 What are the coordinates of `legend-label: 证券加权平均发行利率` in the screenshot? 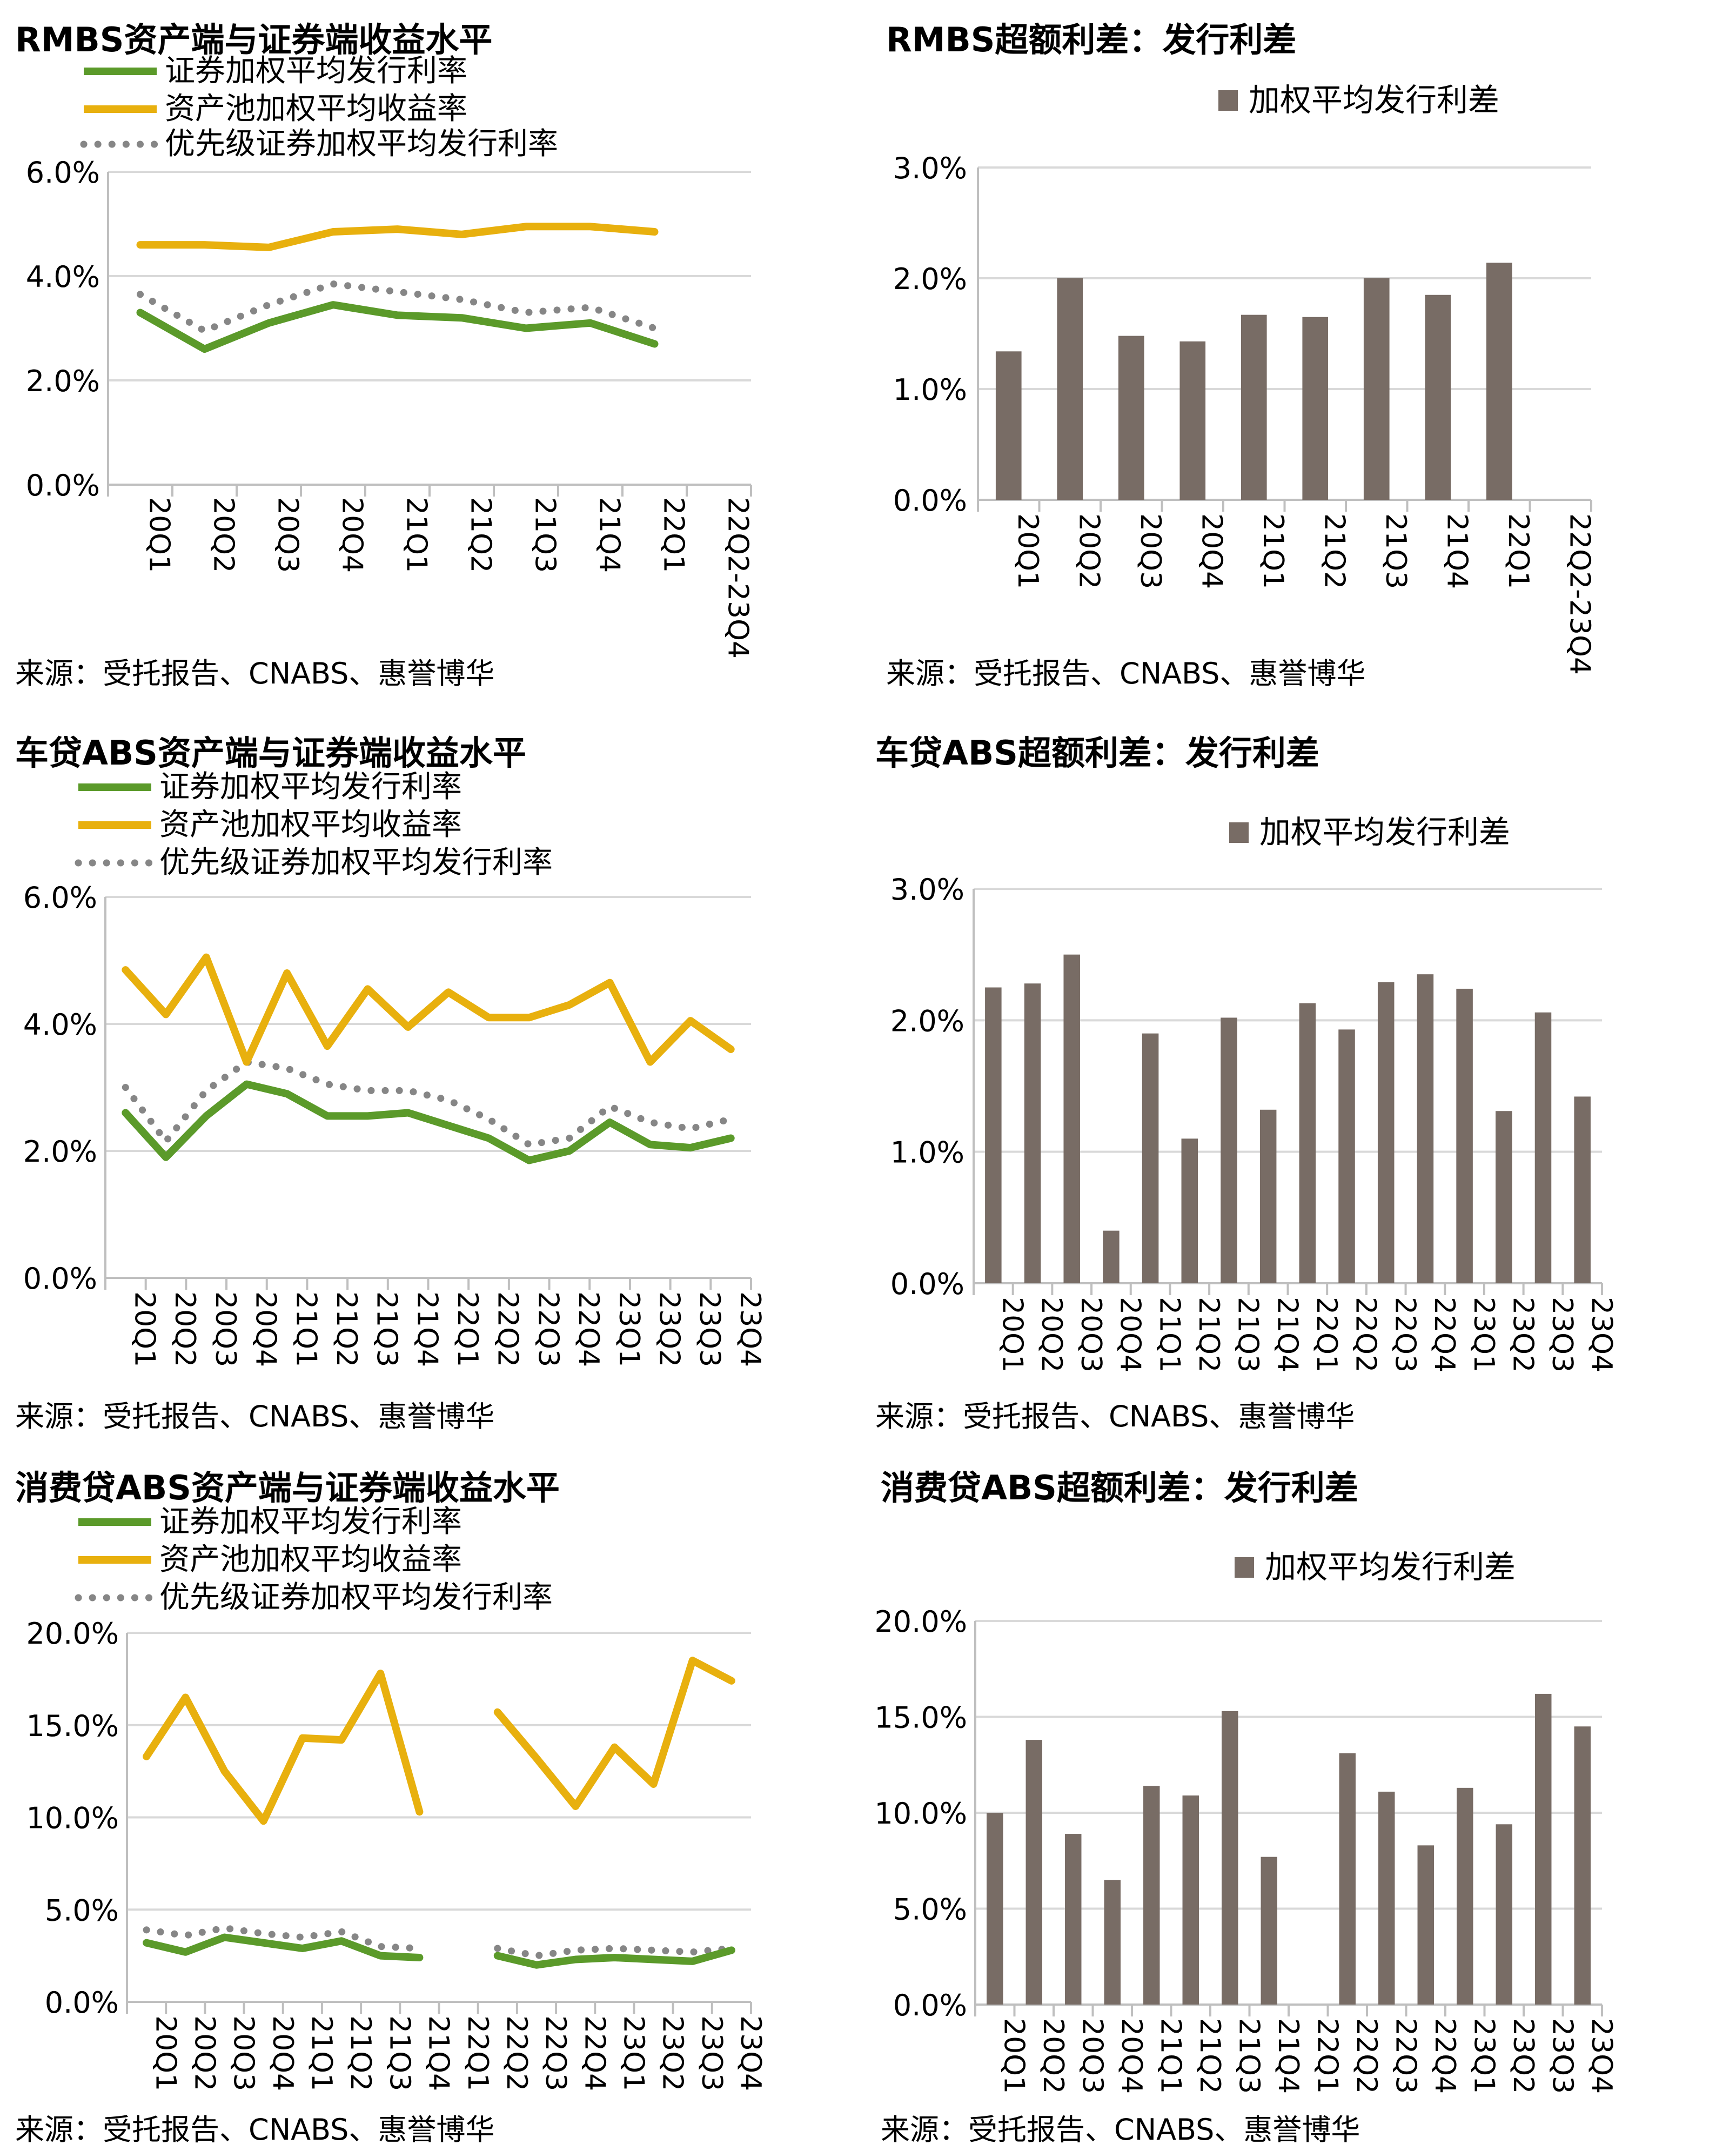 It's located at (311, 1522).